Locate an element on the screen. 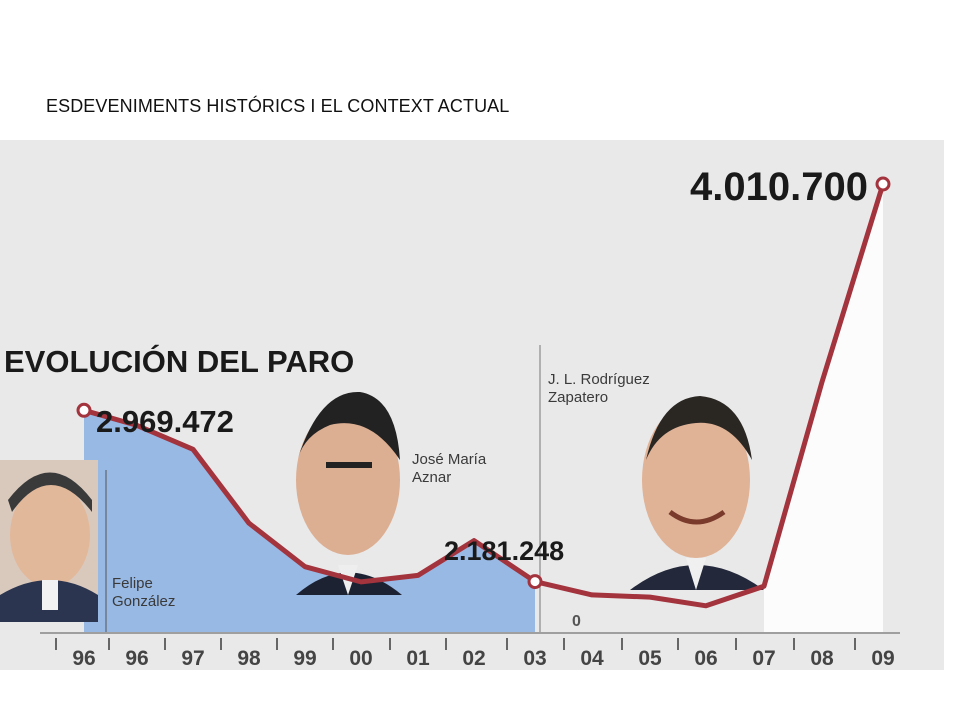 The width and height of the screenshot is (960, 720). x-tick-label-6: 01 is located at coordinates (418, 658).